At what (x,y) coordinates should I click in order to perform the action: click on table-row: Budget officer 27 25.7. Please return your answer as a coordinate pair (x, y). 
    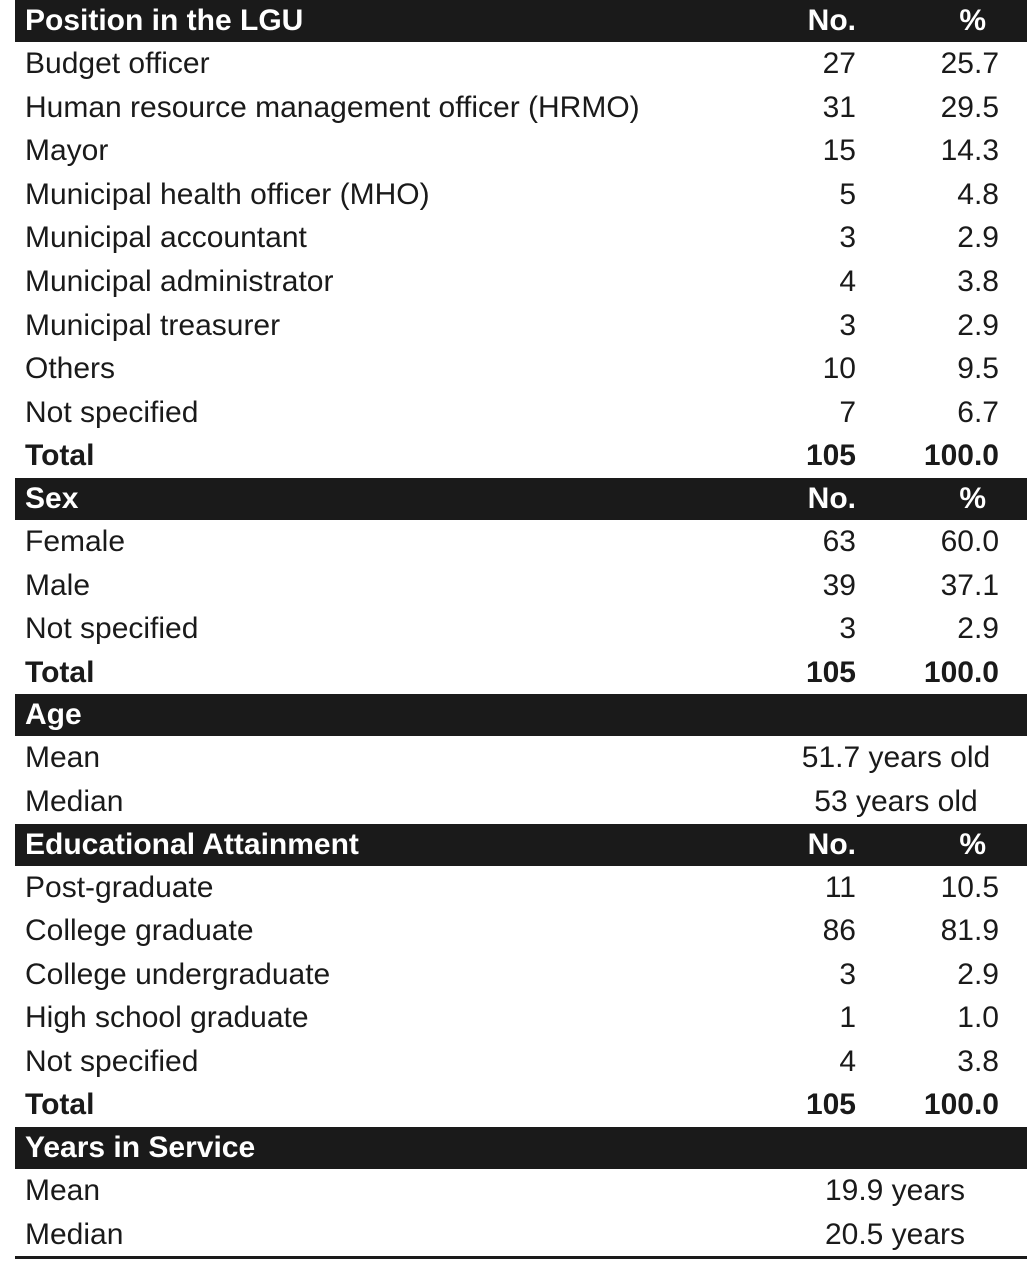
    Looking at the image, I should click on (521, 64).